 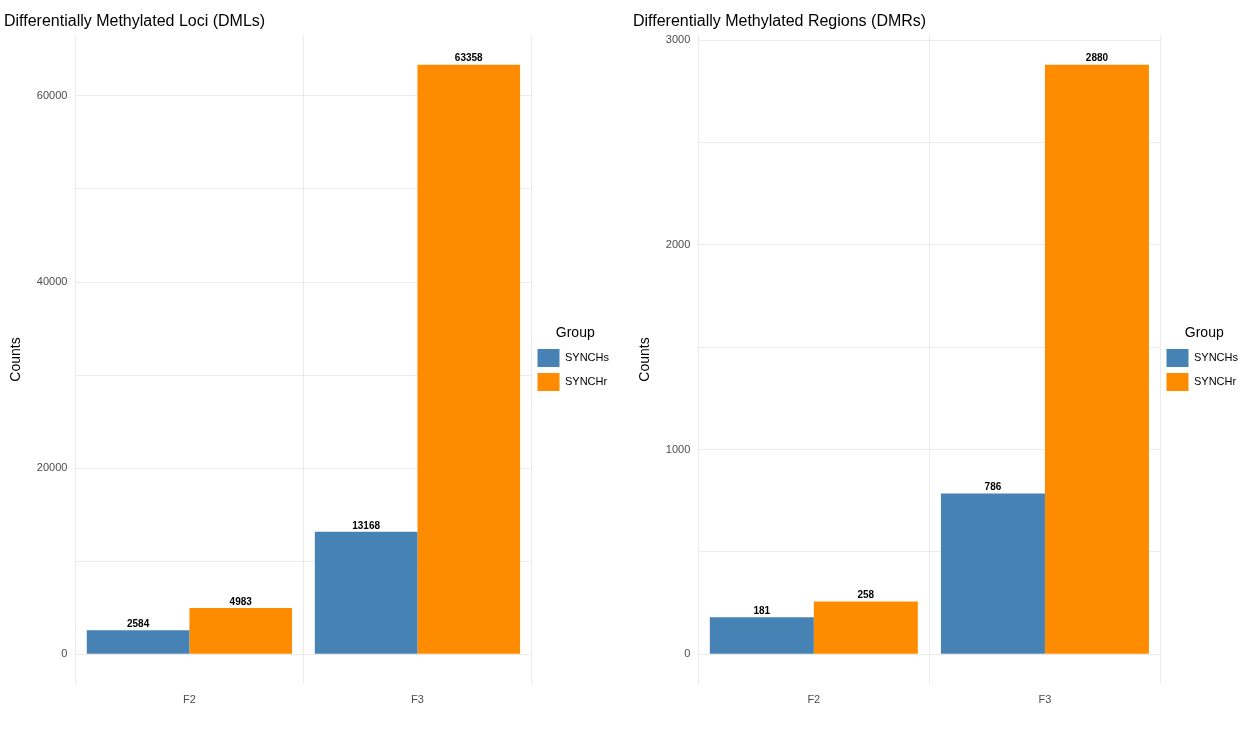 I want to click on chart-title: Differentially Methylated Loci (DMLs), so click(x=135, y=21).